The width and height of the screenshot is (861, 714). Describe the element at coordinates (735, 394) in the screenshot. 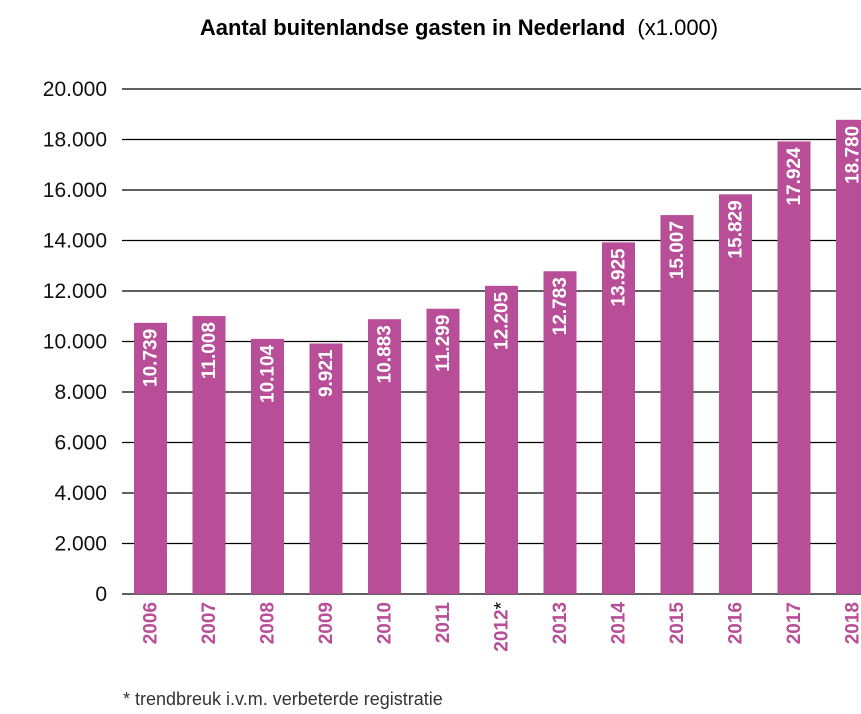

I see `bar-2016` at that location.